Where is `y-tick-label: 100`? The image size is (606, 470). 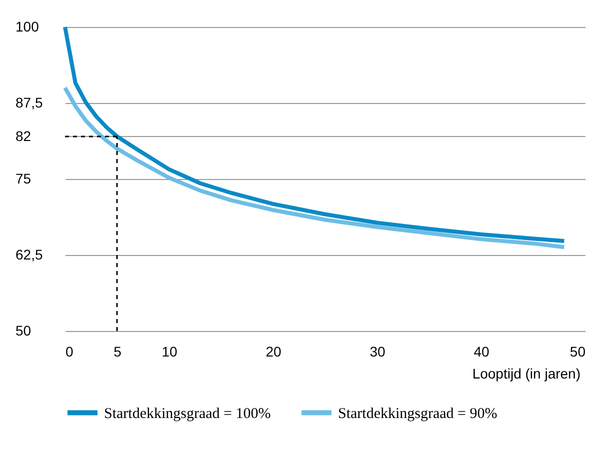
y-tick-label: 100 is located at coordinates (28, 26).